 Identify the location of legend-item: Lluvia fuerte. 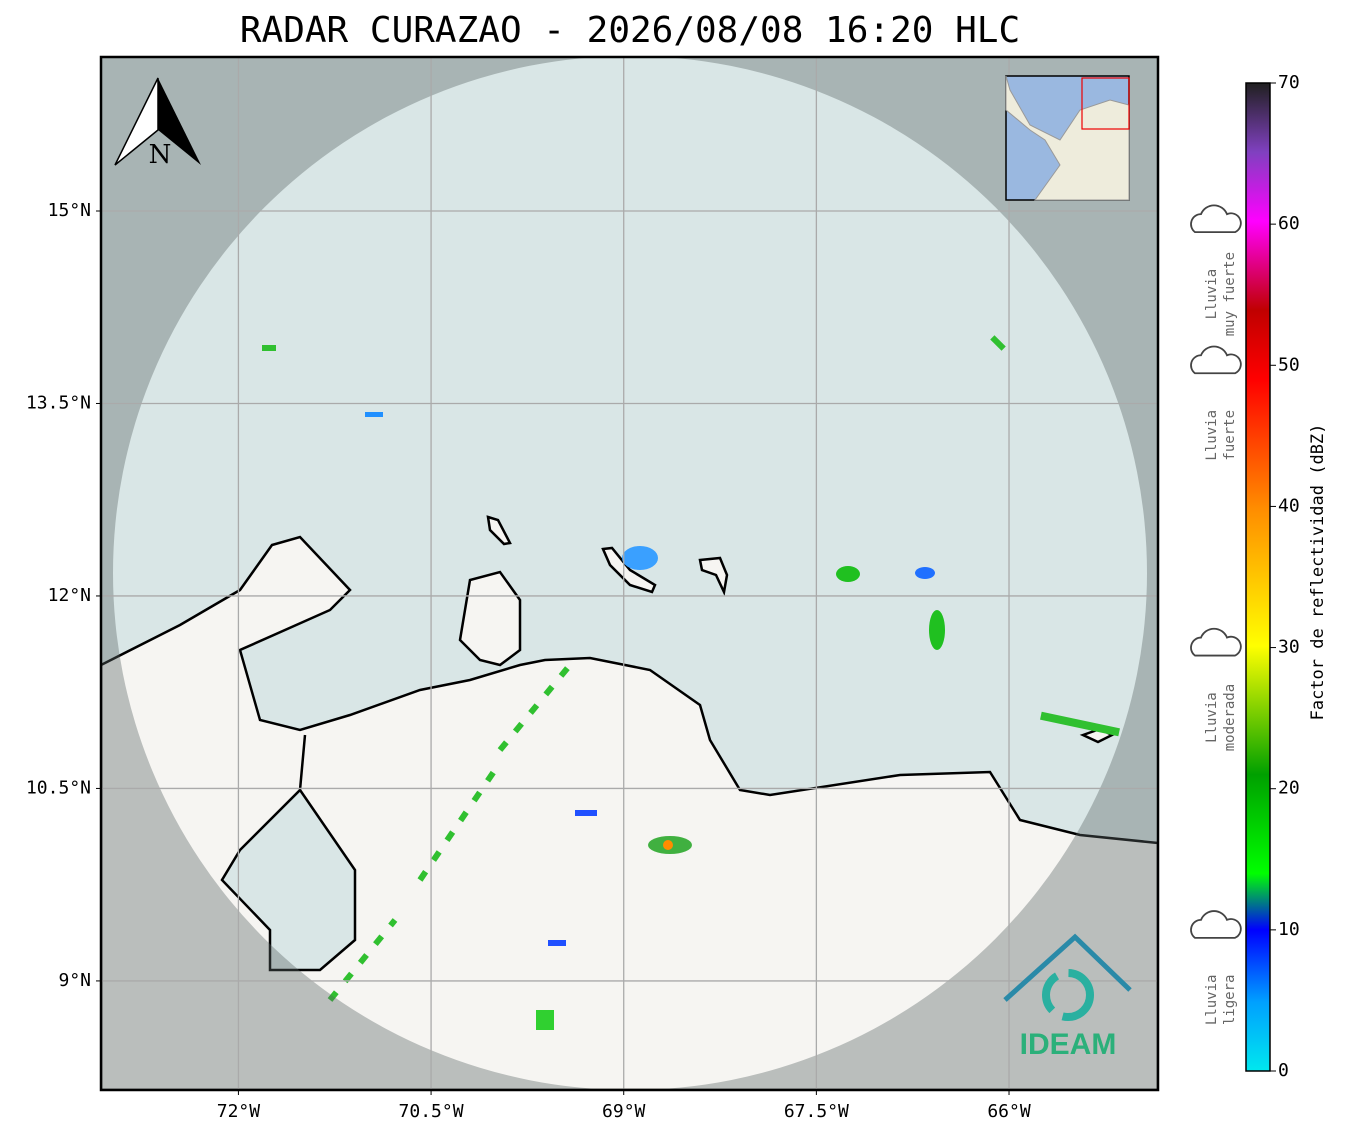
(1216, 403).